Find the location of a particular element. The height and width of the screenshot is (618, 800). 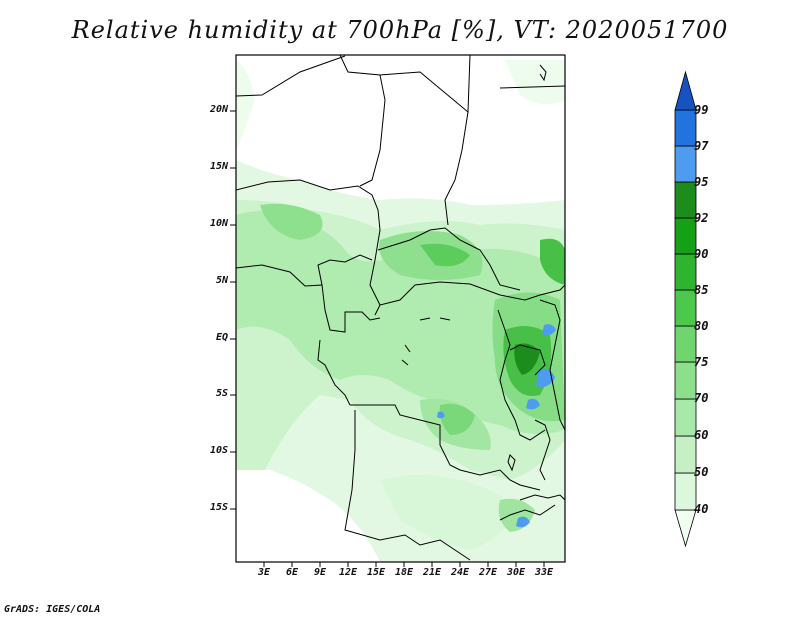

lon-label-33e: 33E is located at coordinates (544, 572).